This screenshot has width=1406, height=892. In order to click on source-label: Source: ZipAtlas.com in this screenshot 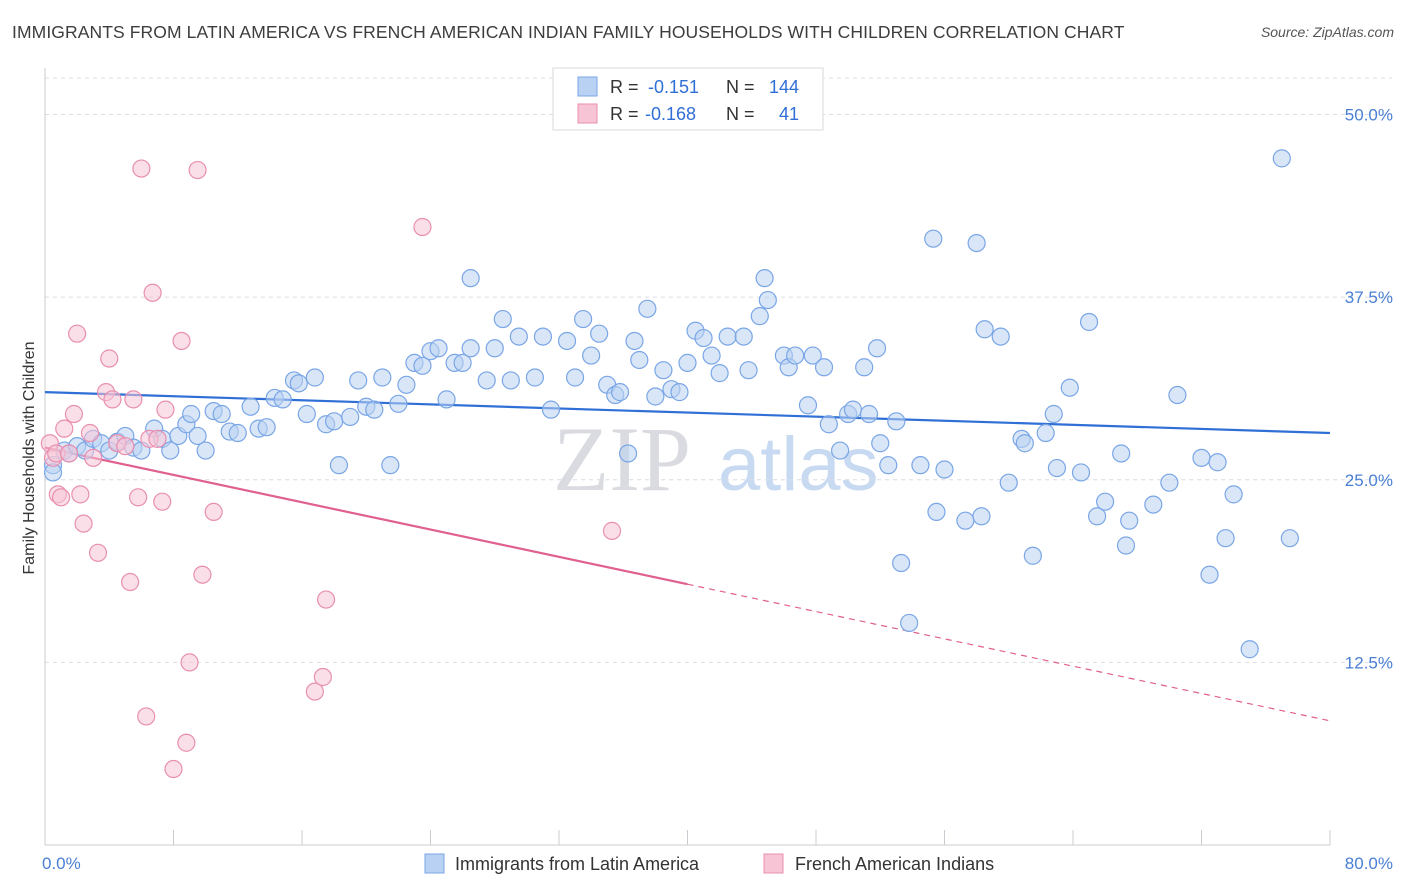, I will do `click(1327, 32)`.